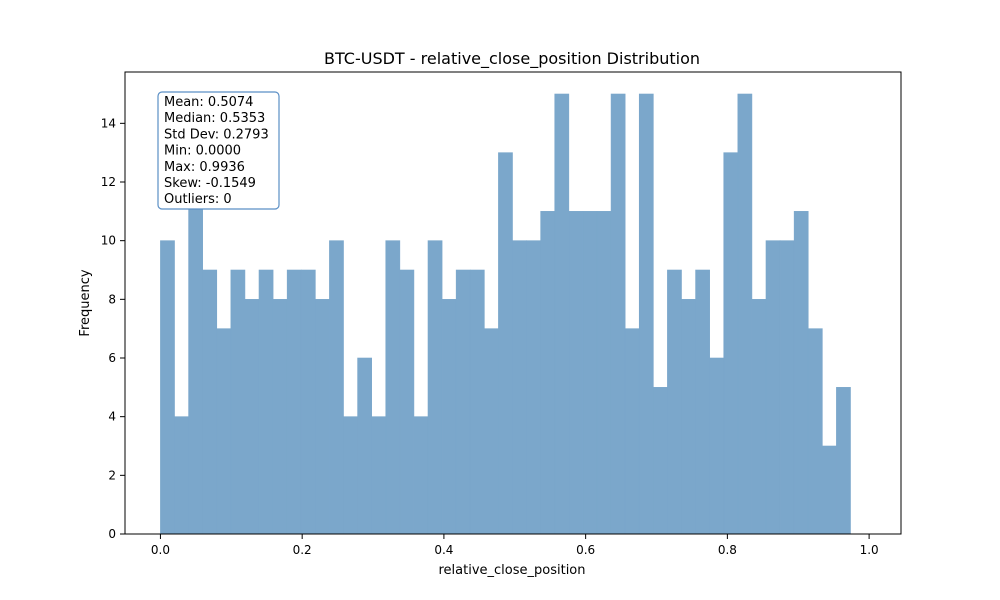 Image resolution: width=1000 pixels, height=600 pixels. I want to click on y-tick-label: 8, so click(112, 299).